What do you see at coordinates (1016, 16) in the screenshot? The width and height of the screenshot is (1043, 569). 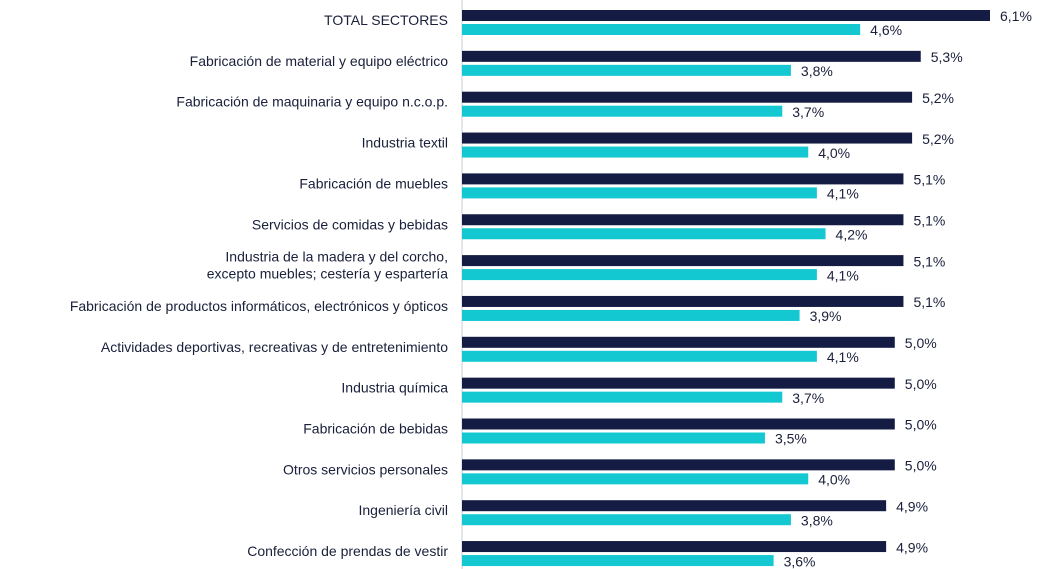 I see `value-label: 6,1%` at bounding box center [1016, 16].